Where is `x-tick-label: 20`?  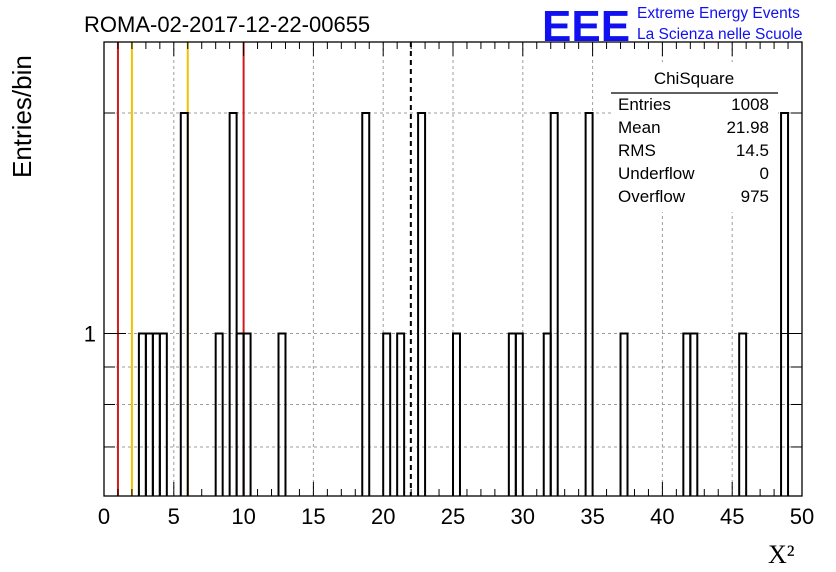
x-tick-label: 20 is located at coordinates (383, 516).